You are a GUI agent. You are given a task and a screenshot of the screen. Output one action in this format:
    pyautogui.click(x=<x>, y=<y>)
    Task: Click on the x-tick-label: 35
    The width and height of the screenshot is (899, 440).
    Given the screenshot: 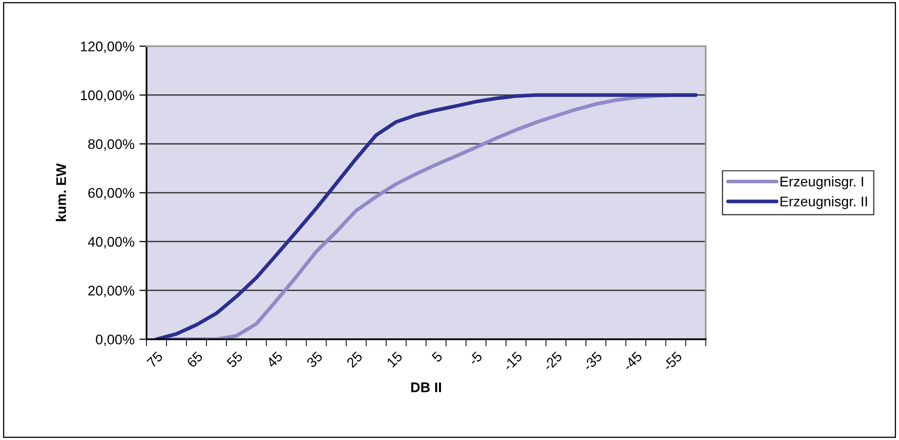 What is the action you would take?
    pyautogui.click(x=315, y=359)
    